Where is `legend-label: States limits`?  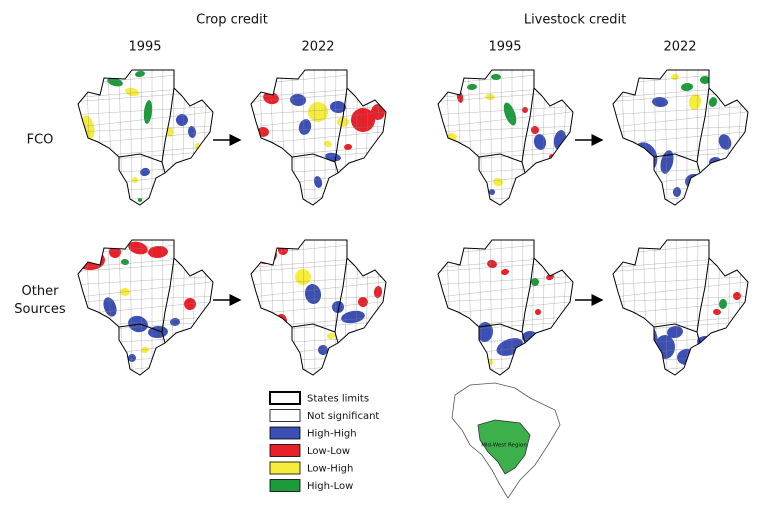
legend-label: States limits is located at coordinates (338, 399).